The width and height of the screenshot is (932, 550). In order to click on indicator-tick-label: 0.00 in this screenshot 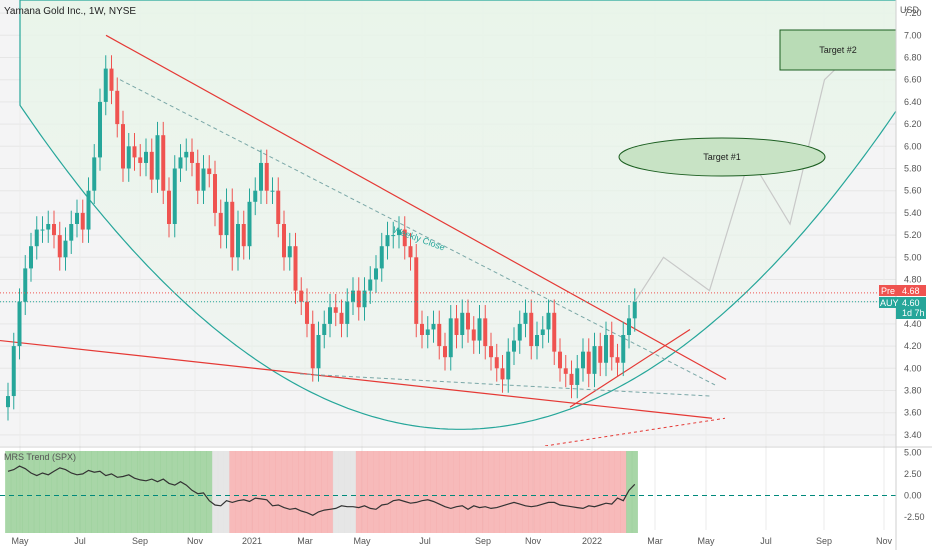, I will do `click(913, 495)`.